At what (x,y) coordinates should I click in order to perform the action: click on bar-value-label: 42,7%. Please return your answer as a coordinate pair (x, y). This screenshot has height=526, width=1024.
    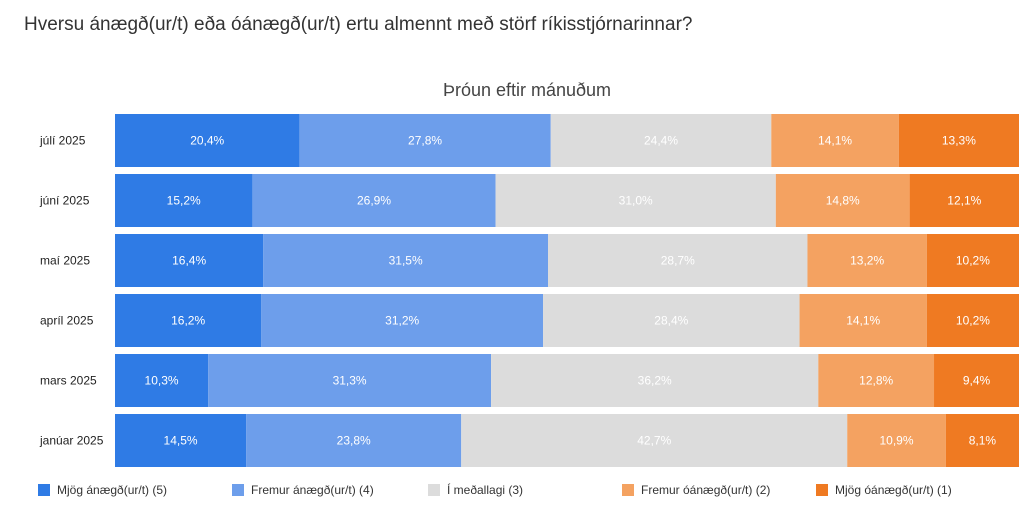
    Looking at the image, I should click on (654, 441).